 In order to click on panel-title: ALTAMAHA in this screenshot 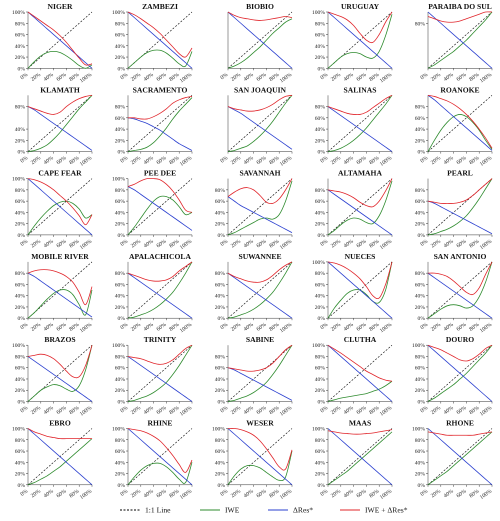, I will do `click(360, 173)`.